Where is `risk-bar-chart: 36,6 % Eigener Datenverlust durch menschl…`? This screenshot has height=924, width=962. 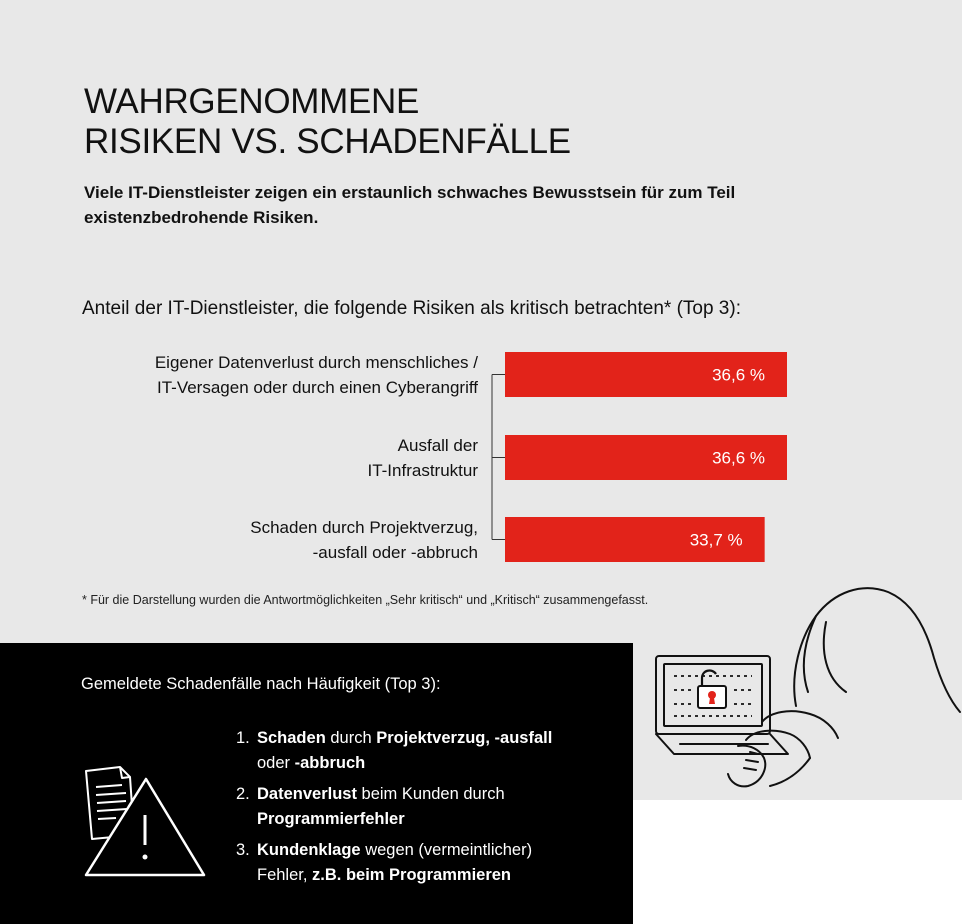
risk-bar-chart: 36,6 % Eigener Datenverlust durch menschl… is located at coordinates (471, 457).